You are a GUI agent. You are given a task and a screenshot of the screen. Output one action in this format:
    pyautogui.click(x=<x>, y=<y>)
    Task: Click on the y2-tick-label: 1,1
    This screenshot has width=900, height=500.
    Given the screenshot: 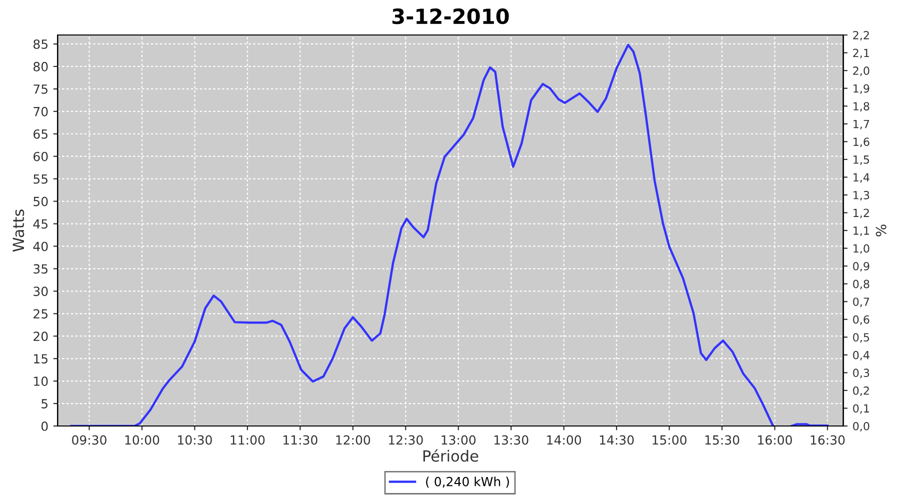 What is the action you would take?
    pyautogui.click(x=861, y=231)
    